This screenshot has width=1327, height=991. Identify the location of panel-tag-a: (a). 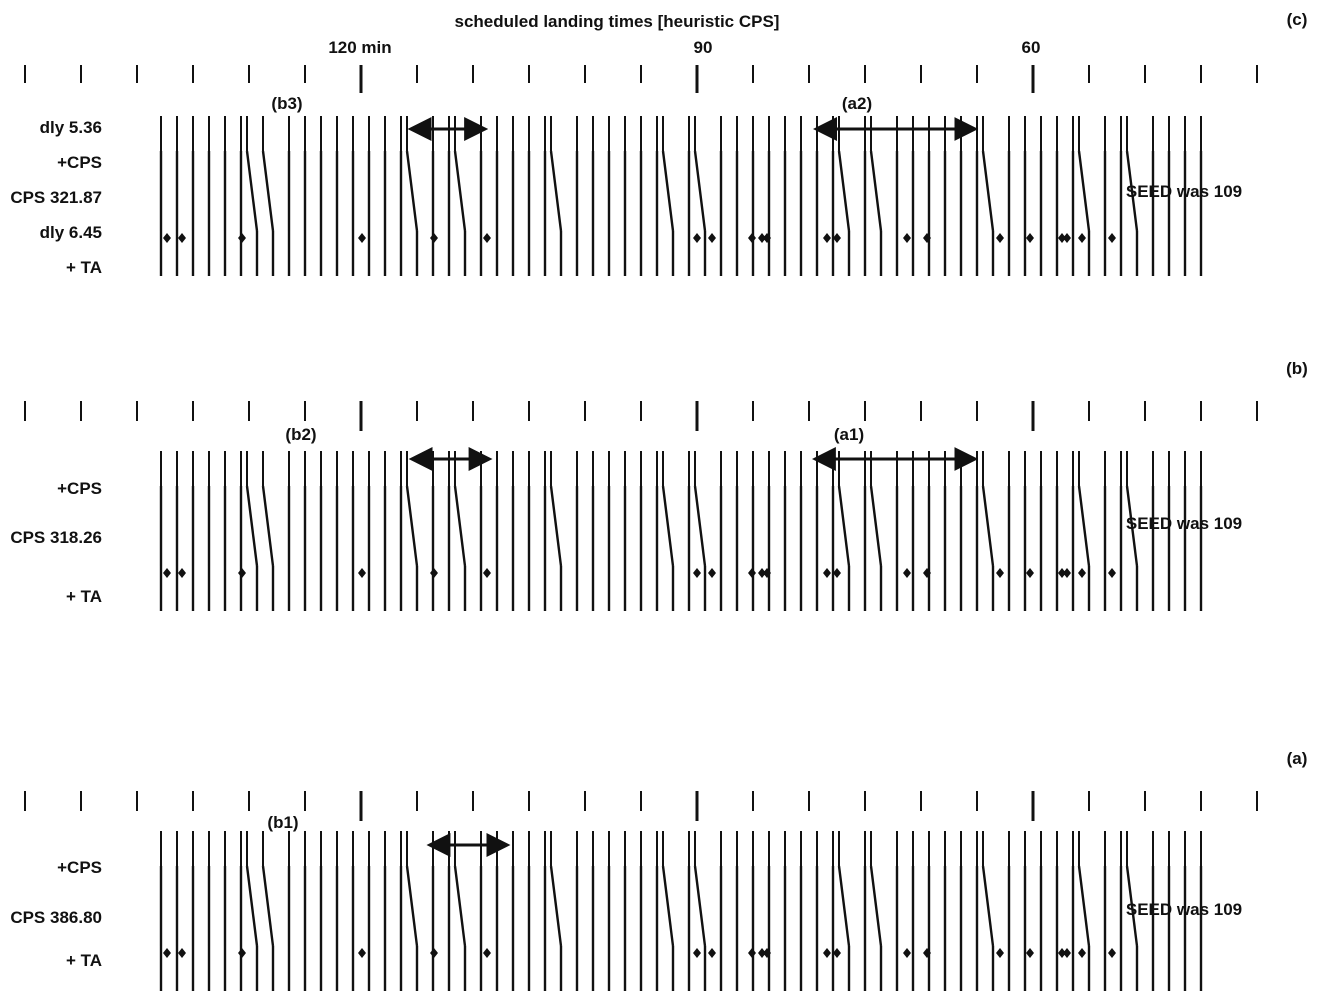
(1297, 758).